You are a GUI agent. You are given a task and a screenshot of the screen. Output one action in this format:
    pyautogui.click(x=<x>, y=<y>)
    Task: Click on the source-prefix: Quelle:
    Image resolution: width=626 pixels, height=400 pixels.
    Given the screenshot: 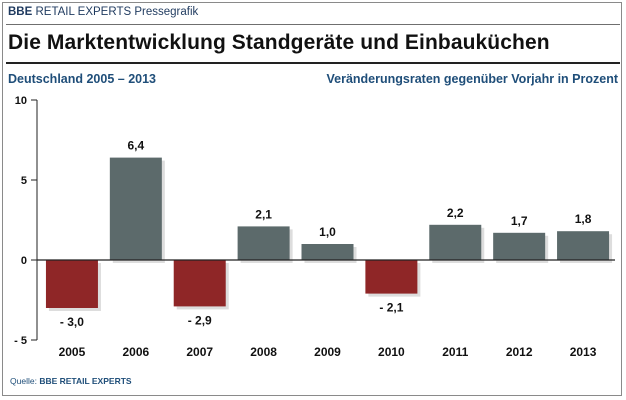 What is the action you would take?
    pyautogui.click(x=23, y=381)
    